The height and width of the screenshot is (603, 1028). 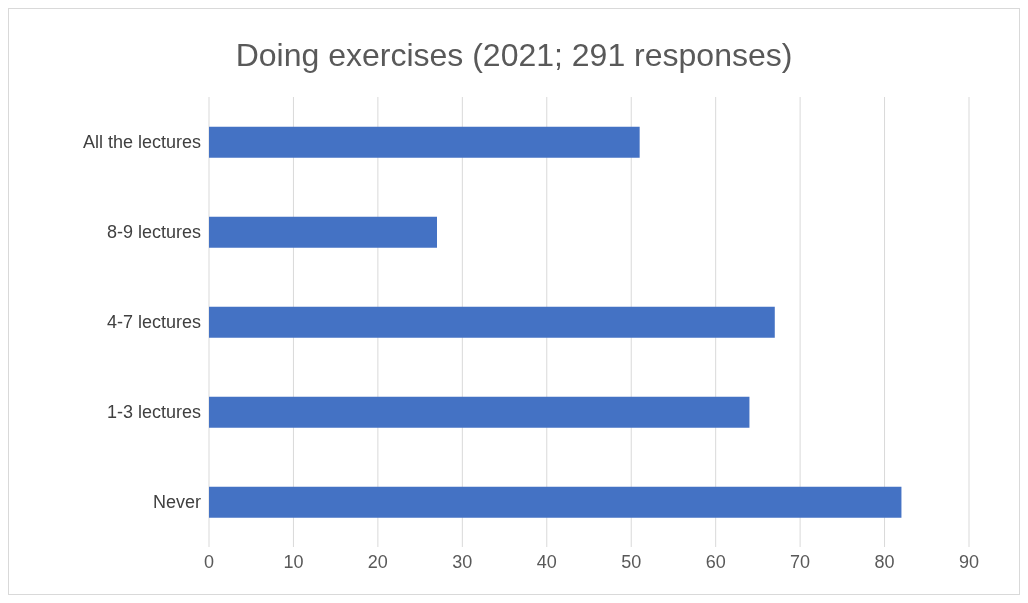 What do you see at coordinates (969, 561) in the screenshot?
I see `x-tick-label: 90` at bounding box center [969, 561].